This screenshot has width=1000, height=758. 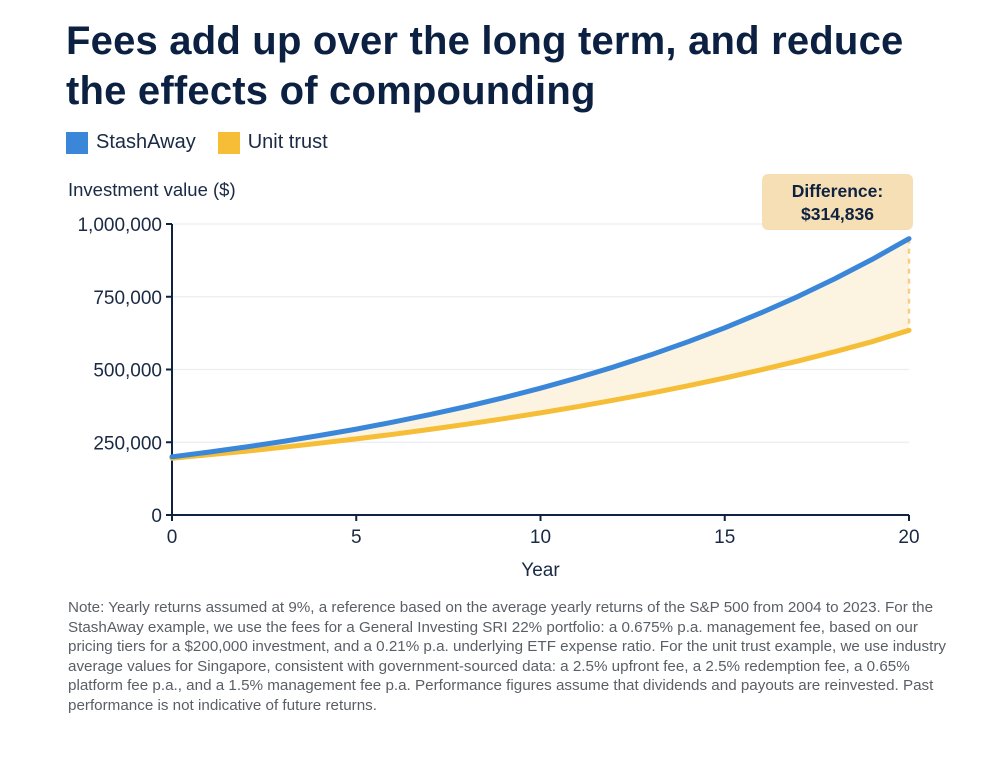 I want to click on legend-item-unit-trust: Unit trust, so click(x=272, y=142).